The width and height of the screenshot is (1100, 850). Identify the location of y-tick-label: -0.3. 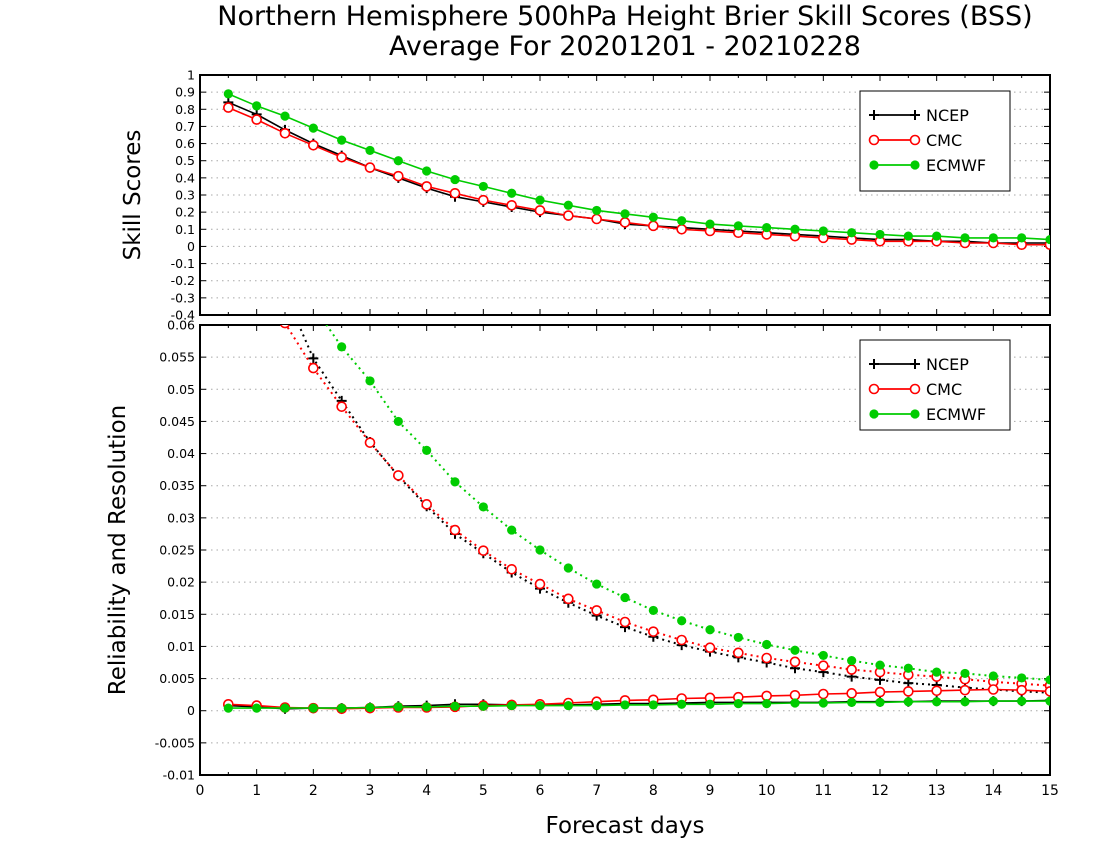
(183, 297).